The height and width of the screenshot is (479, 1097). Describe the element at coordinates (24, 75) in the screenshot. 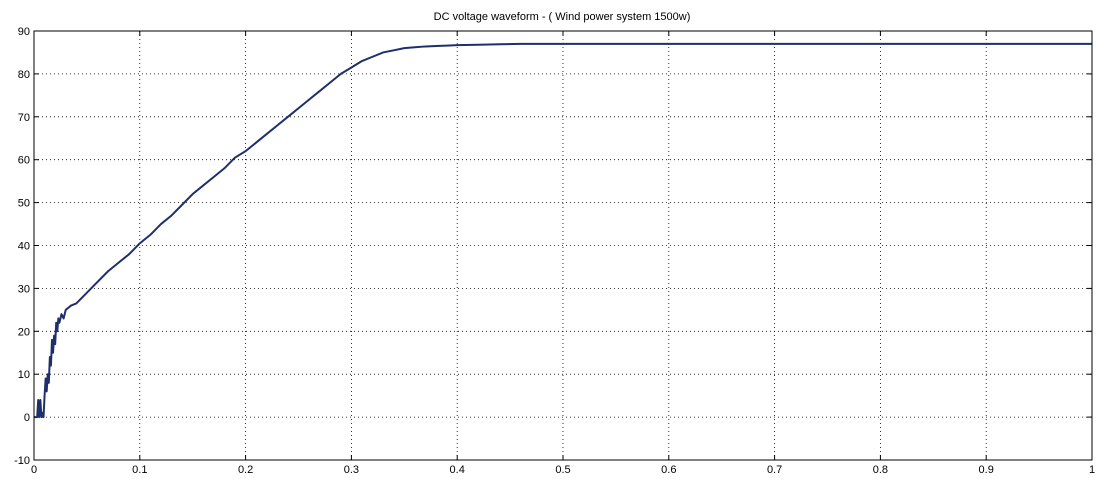

I see `y-tick-label: 80` at that location.